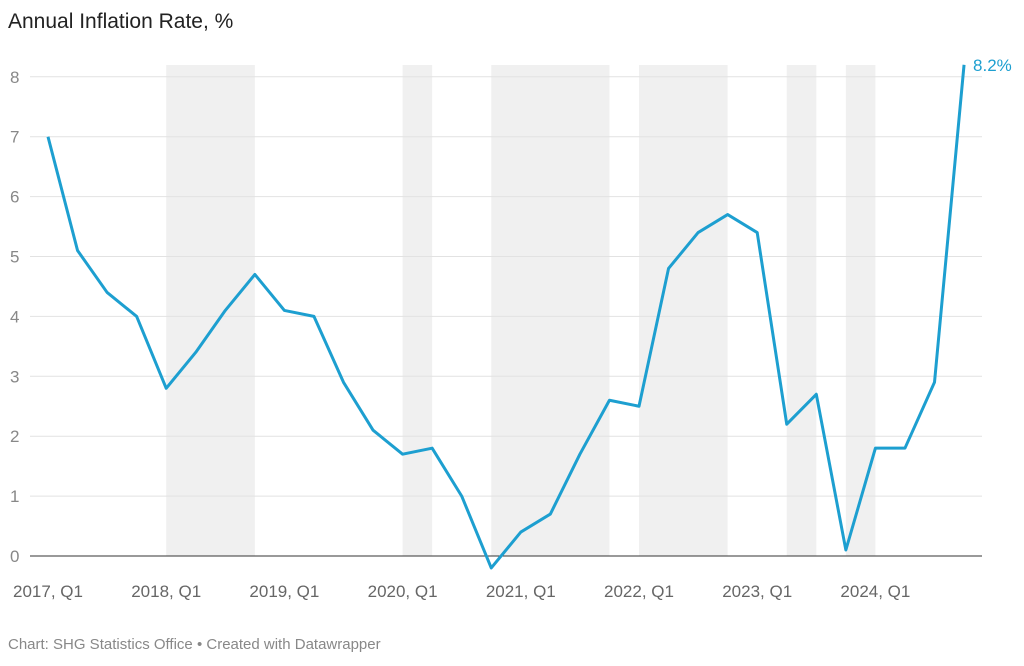  What do you see at coordinates (403, 591) in the screenshot?
I see `x-tick-label: 2020, Q1` at bounding box center [403, 591].